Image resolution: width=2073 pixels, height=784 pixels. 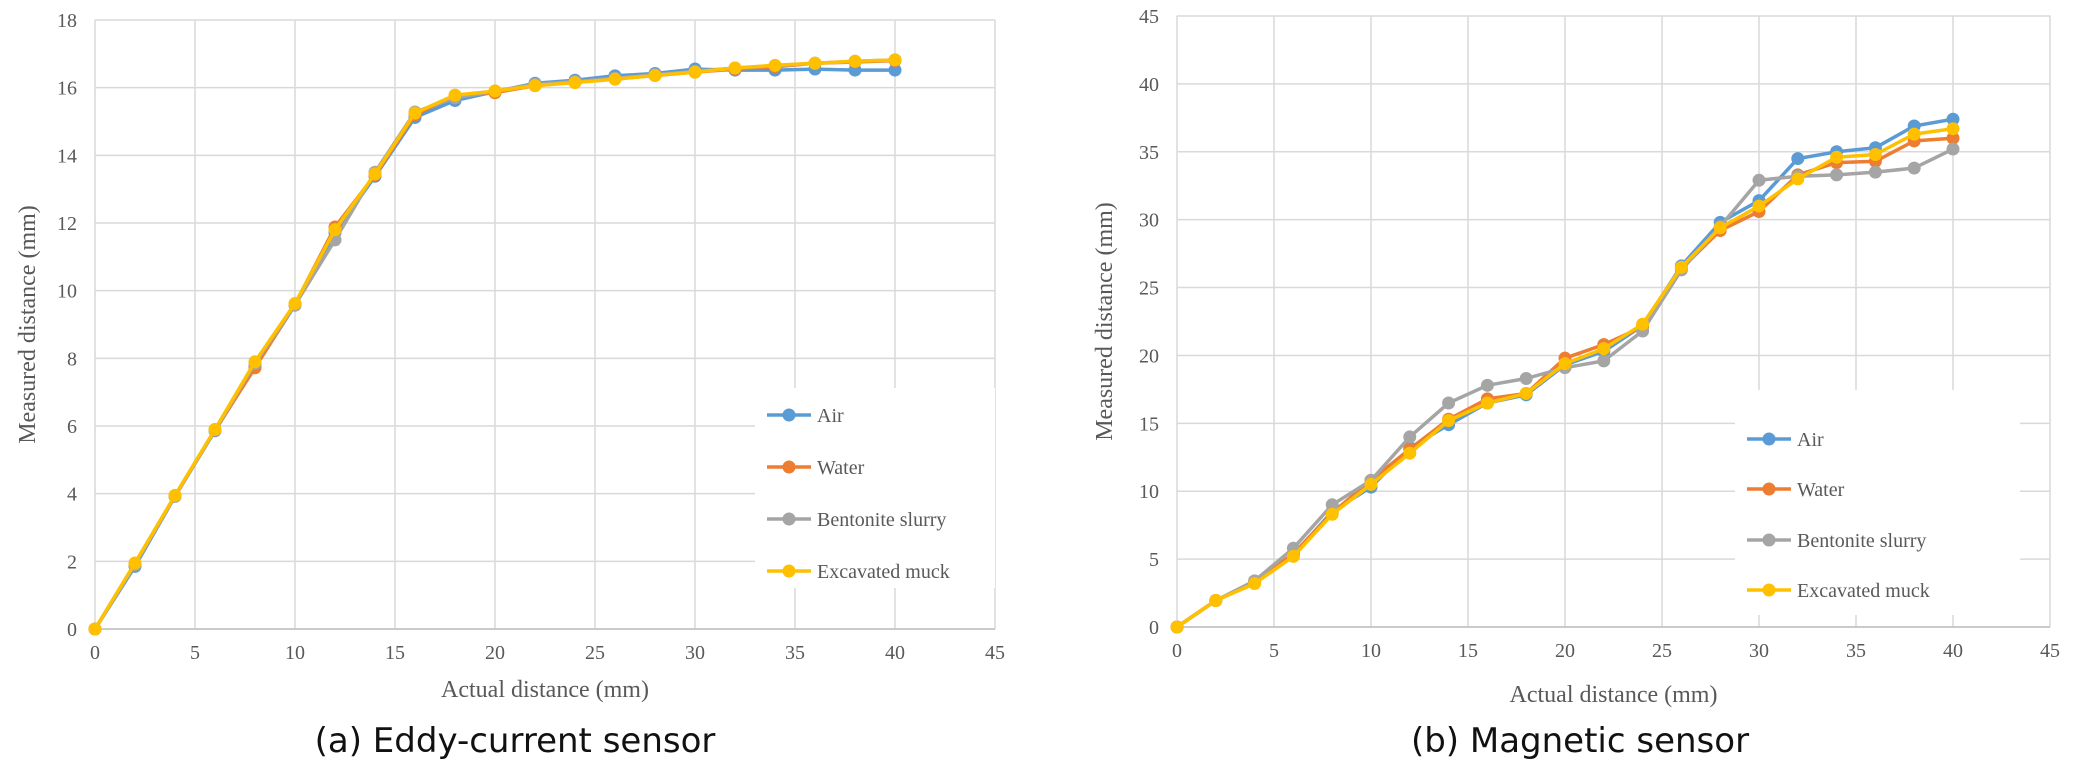 What do you see at coordinates (830, 416) in the screenshot?
I see `legend-label-air: Air` at bounding box center [830, 416].